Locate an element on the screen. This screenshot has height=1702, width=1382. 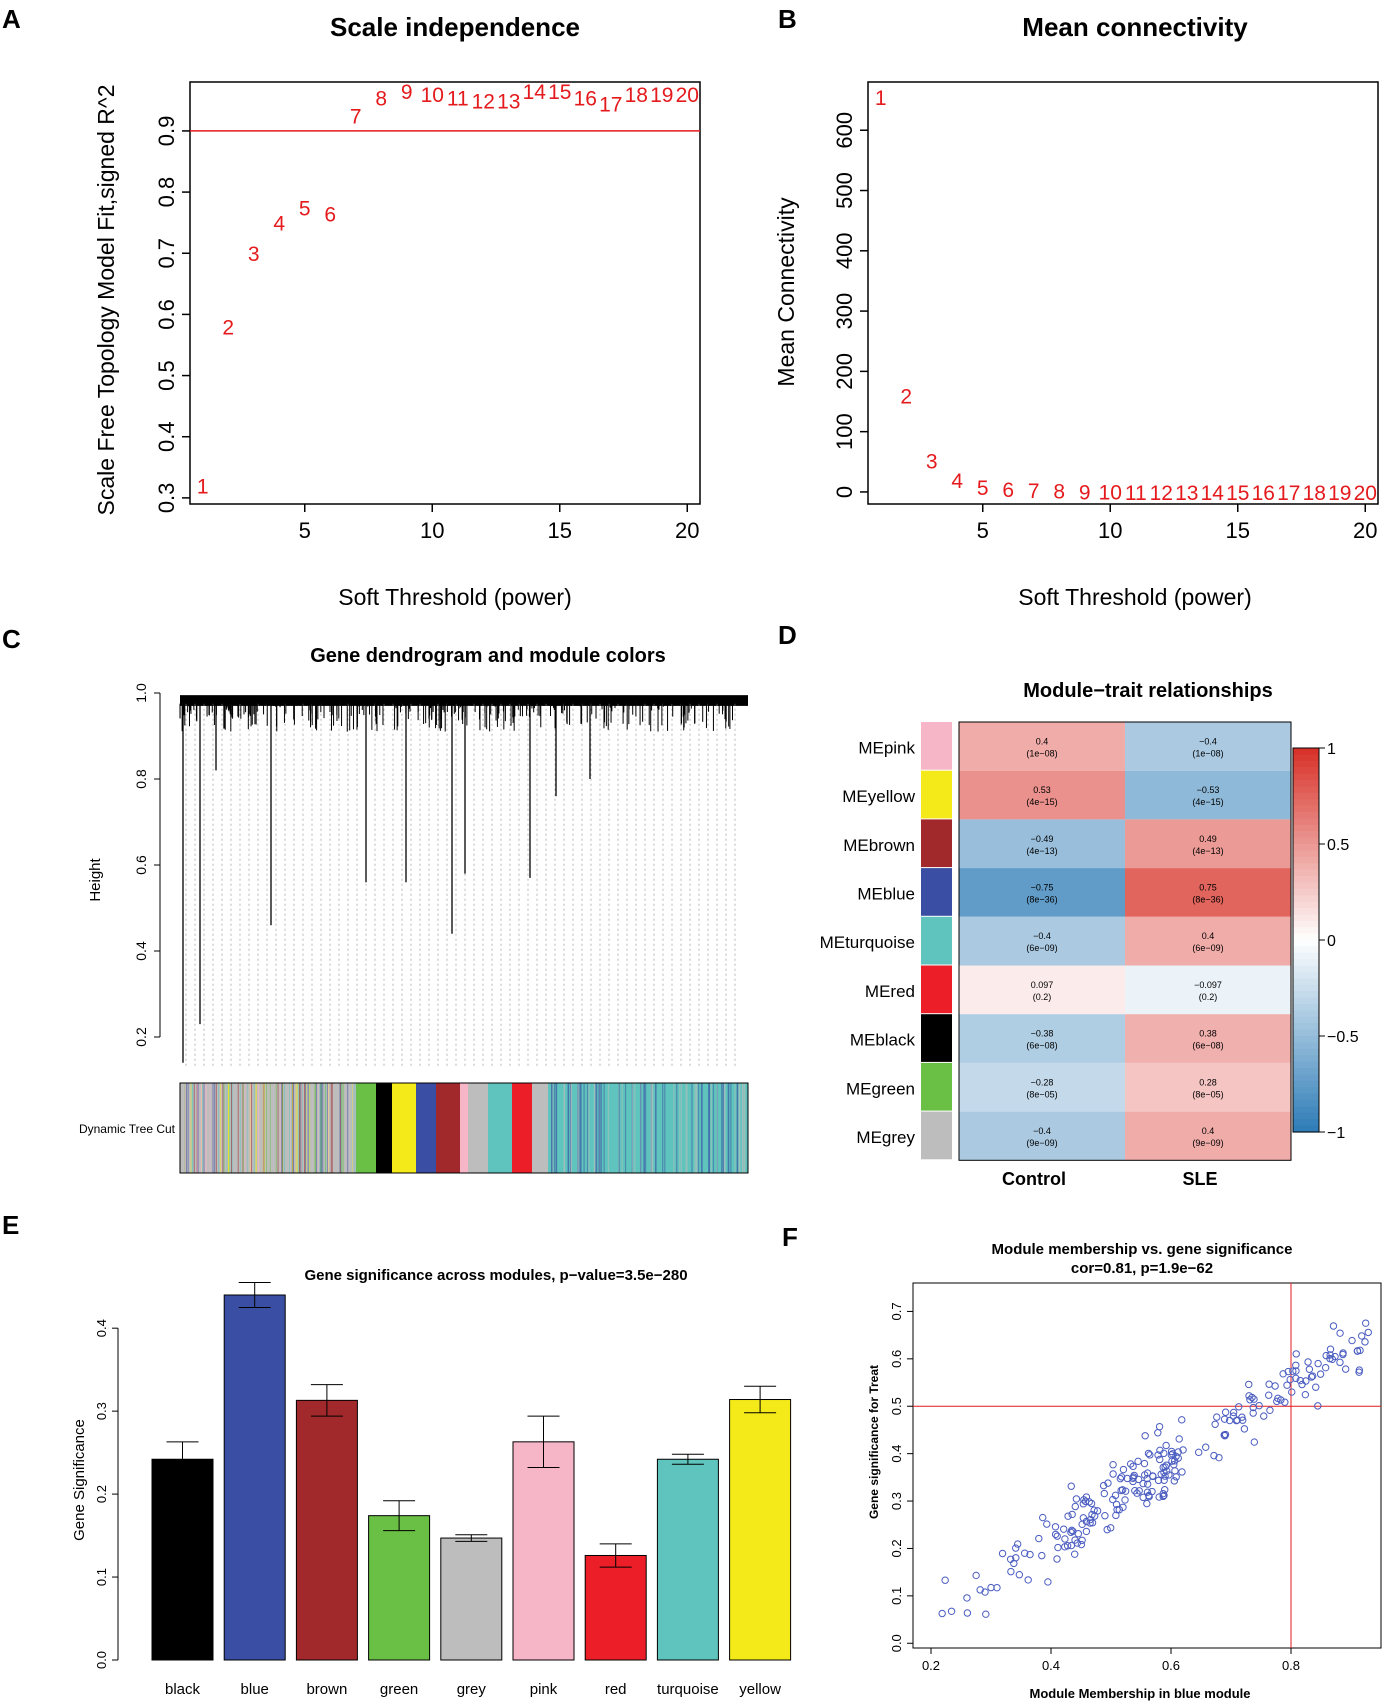
panel-b-xlabel: Soft Threshold (power) is located at coordinates (1135, 597).